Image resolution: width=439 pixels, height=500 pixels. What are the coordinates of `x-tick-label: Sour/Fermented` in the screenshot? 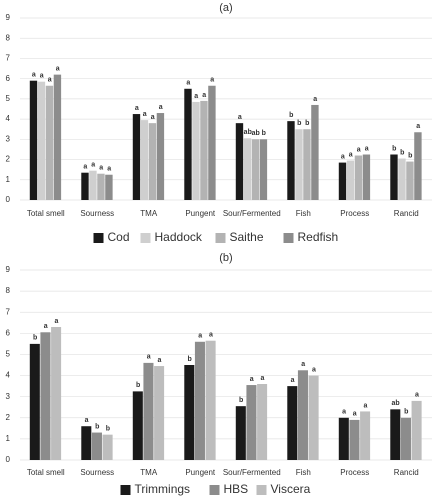 It's located at (252, 213).